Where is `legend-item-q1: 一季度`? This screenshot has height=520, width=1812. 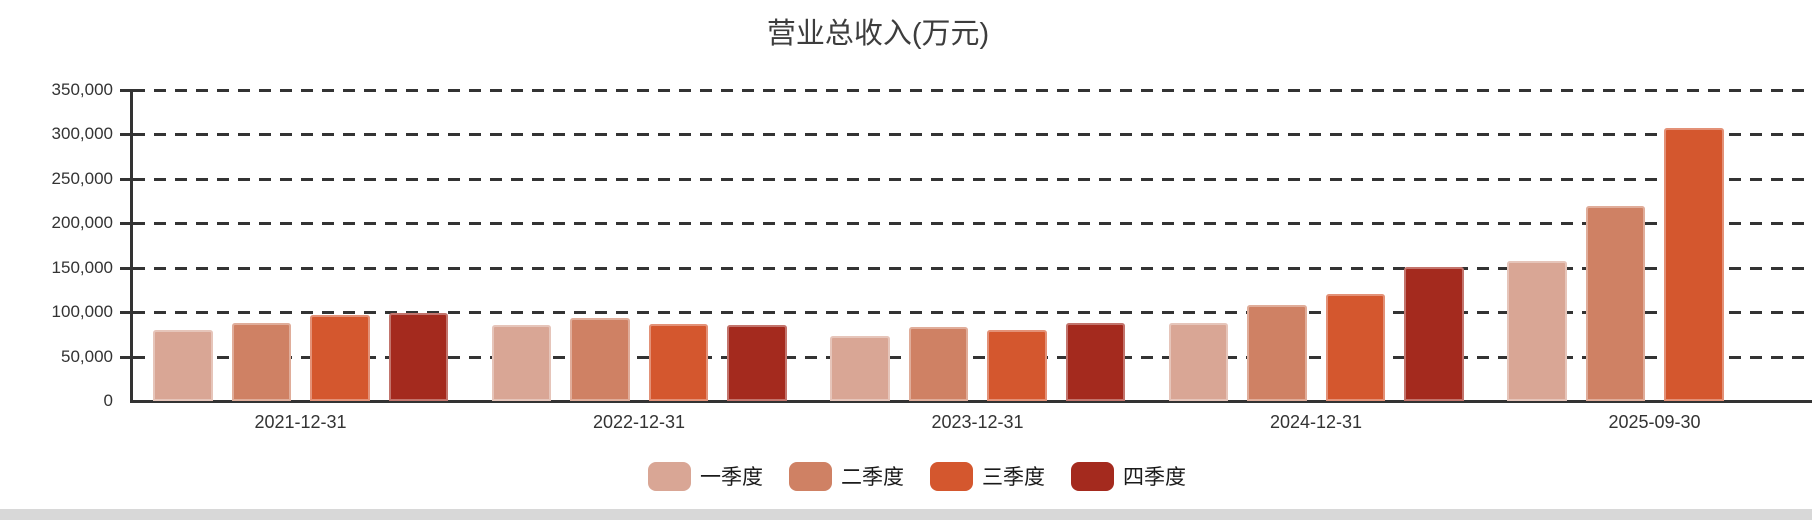 legend-item-q1: 一季度 is located at coordinates (705, 476).